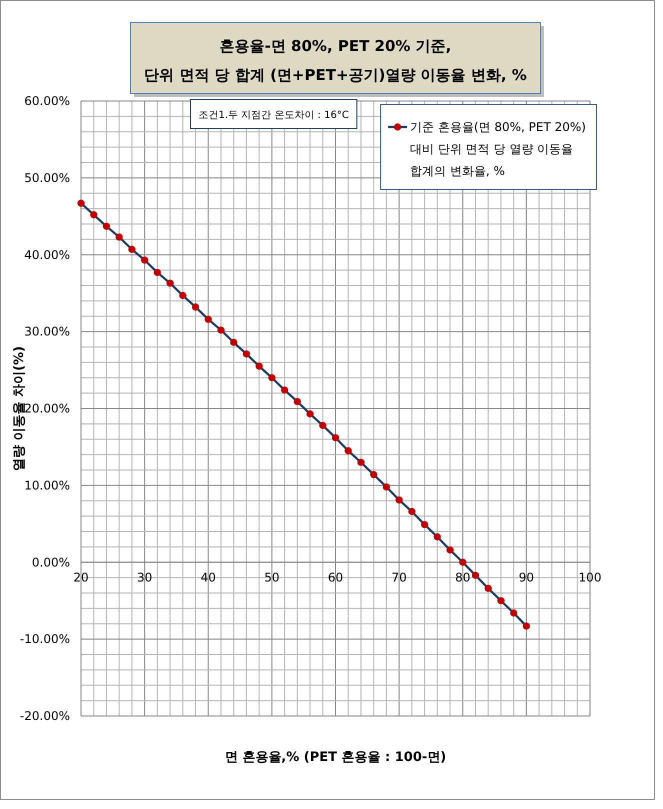 This screenshot has height=809, width=663. I want to click on annotation: 조건1.두 지점간 온도차이 : 16°C, so click(273, 115).